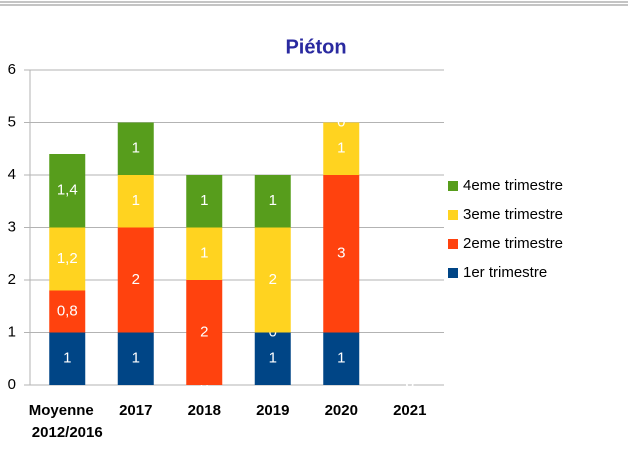  I want to click on y-tick-label: 0, so click(12, 384).